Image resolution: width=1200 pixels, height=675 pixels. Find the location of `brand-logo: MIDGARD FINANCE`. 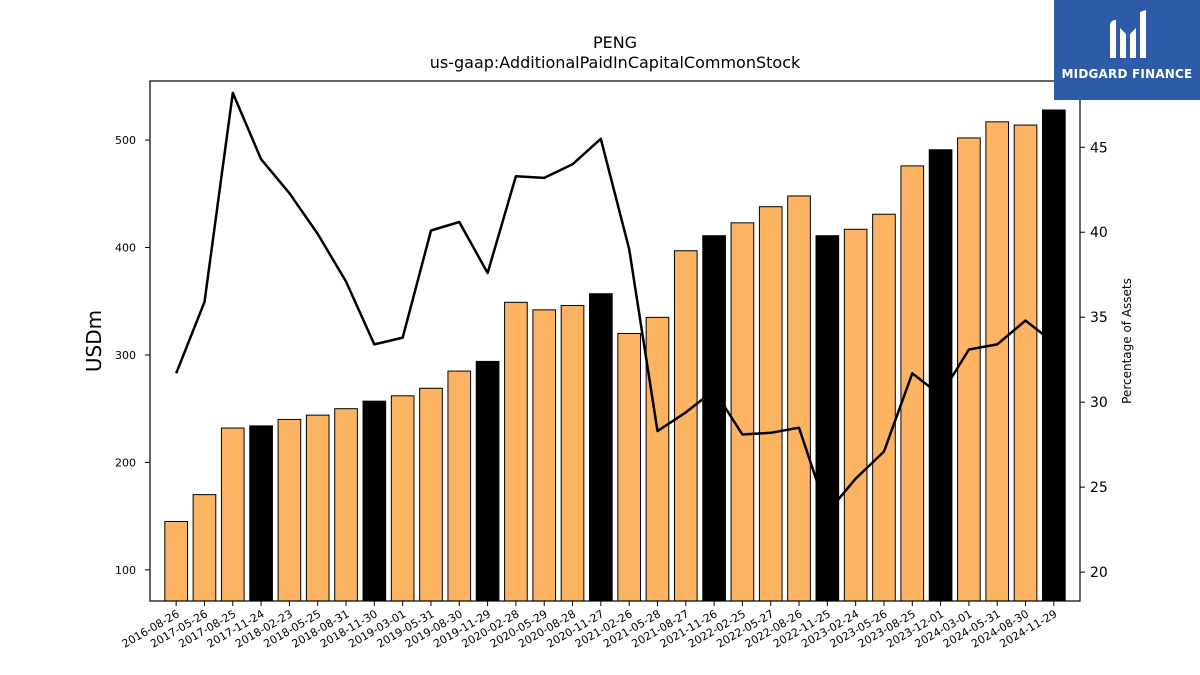

brand-logo: MIDGARD FINANCE is located at coordinates (1127, 50).